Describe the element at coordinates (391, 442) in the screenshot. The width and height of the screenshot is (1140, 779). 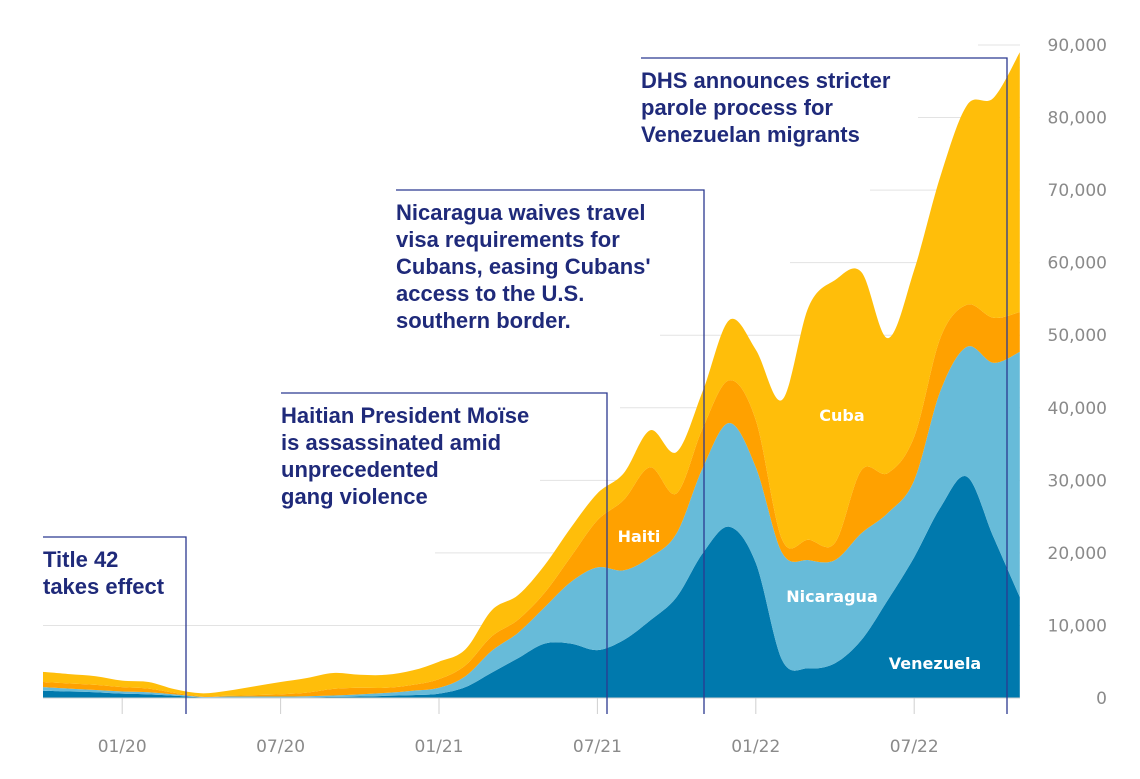
I see `annotation-text: is assassinated amid` at that location.